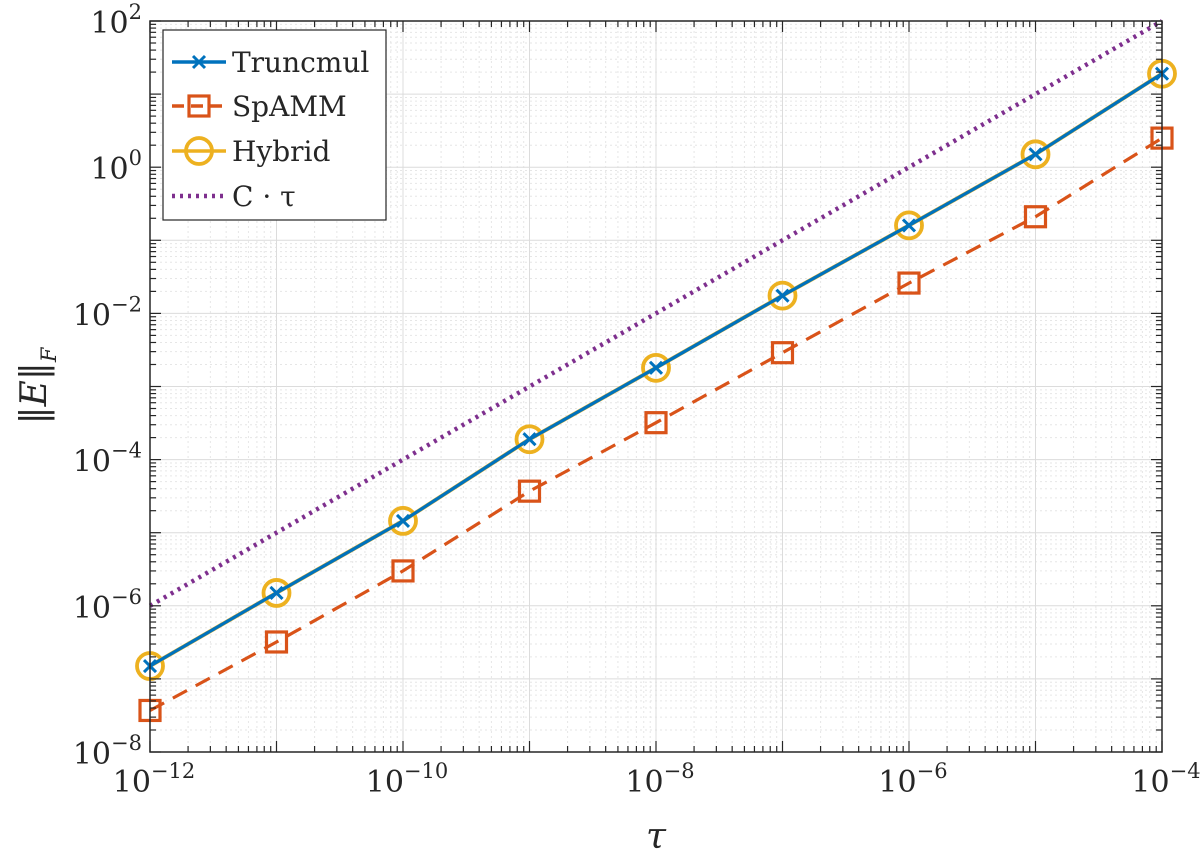 Image resolution: width=1200 pixels, height=854 pixels. Describe the element at coordinates (116, 166) in the screenshot. I see `y-tick-label: 10⁰` at that location.